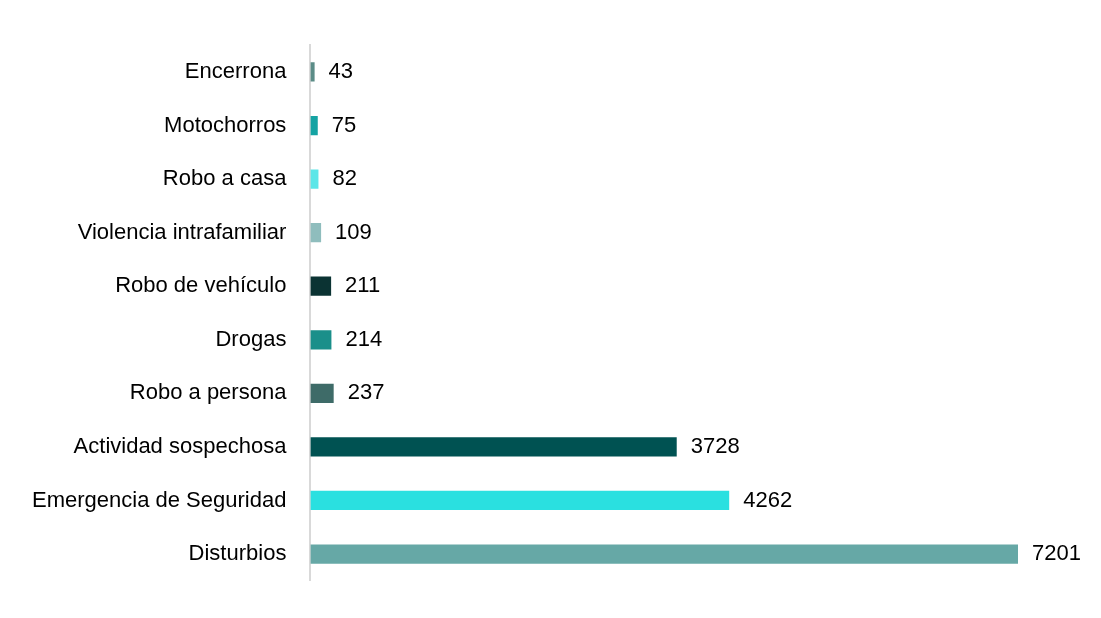  Describe the element at coordinates (208, 392) in the screenshot. I see `y-tick-label: Robo a persona` at that location.